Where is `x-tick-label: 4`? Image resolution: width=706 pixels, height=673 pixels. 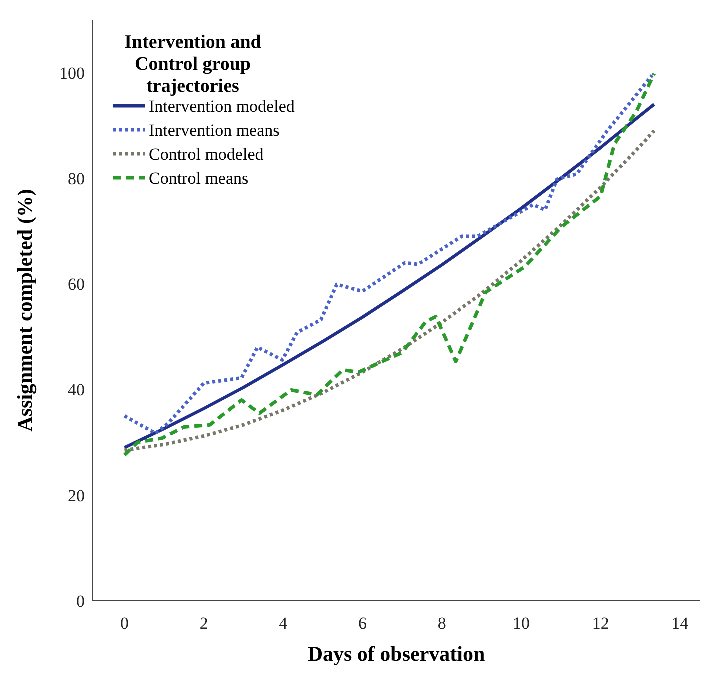 x-tick-label: 4 is located at coordinates (283, 623).